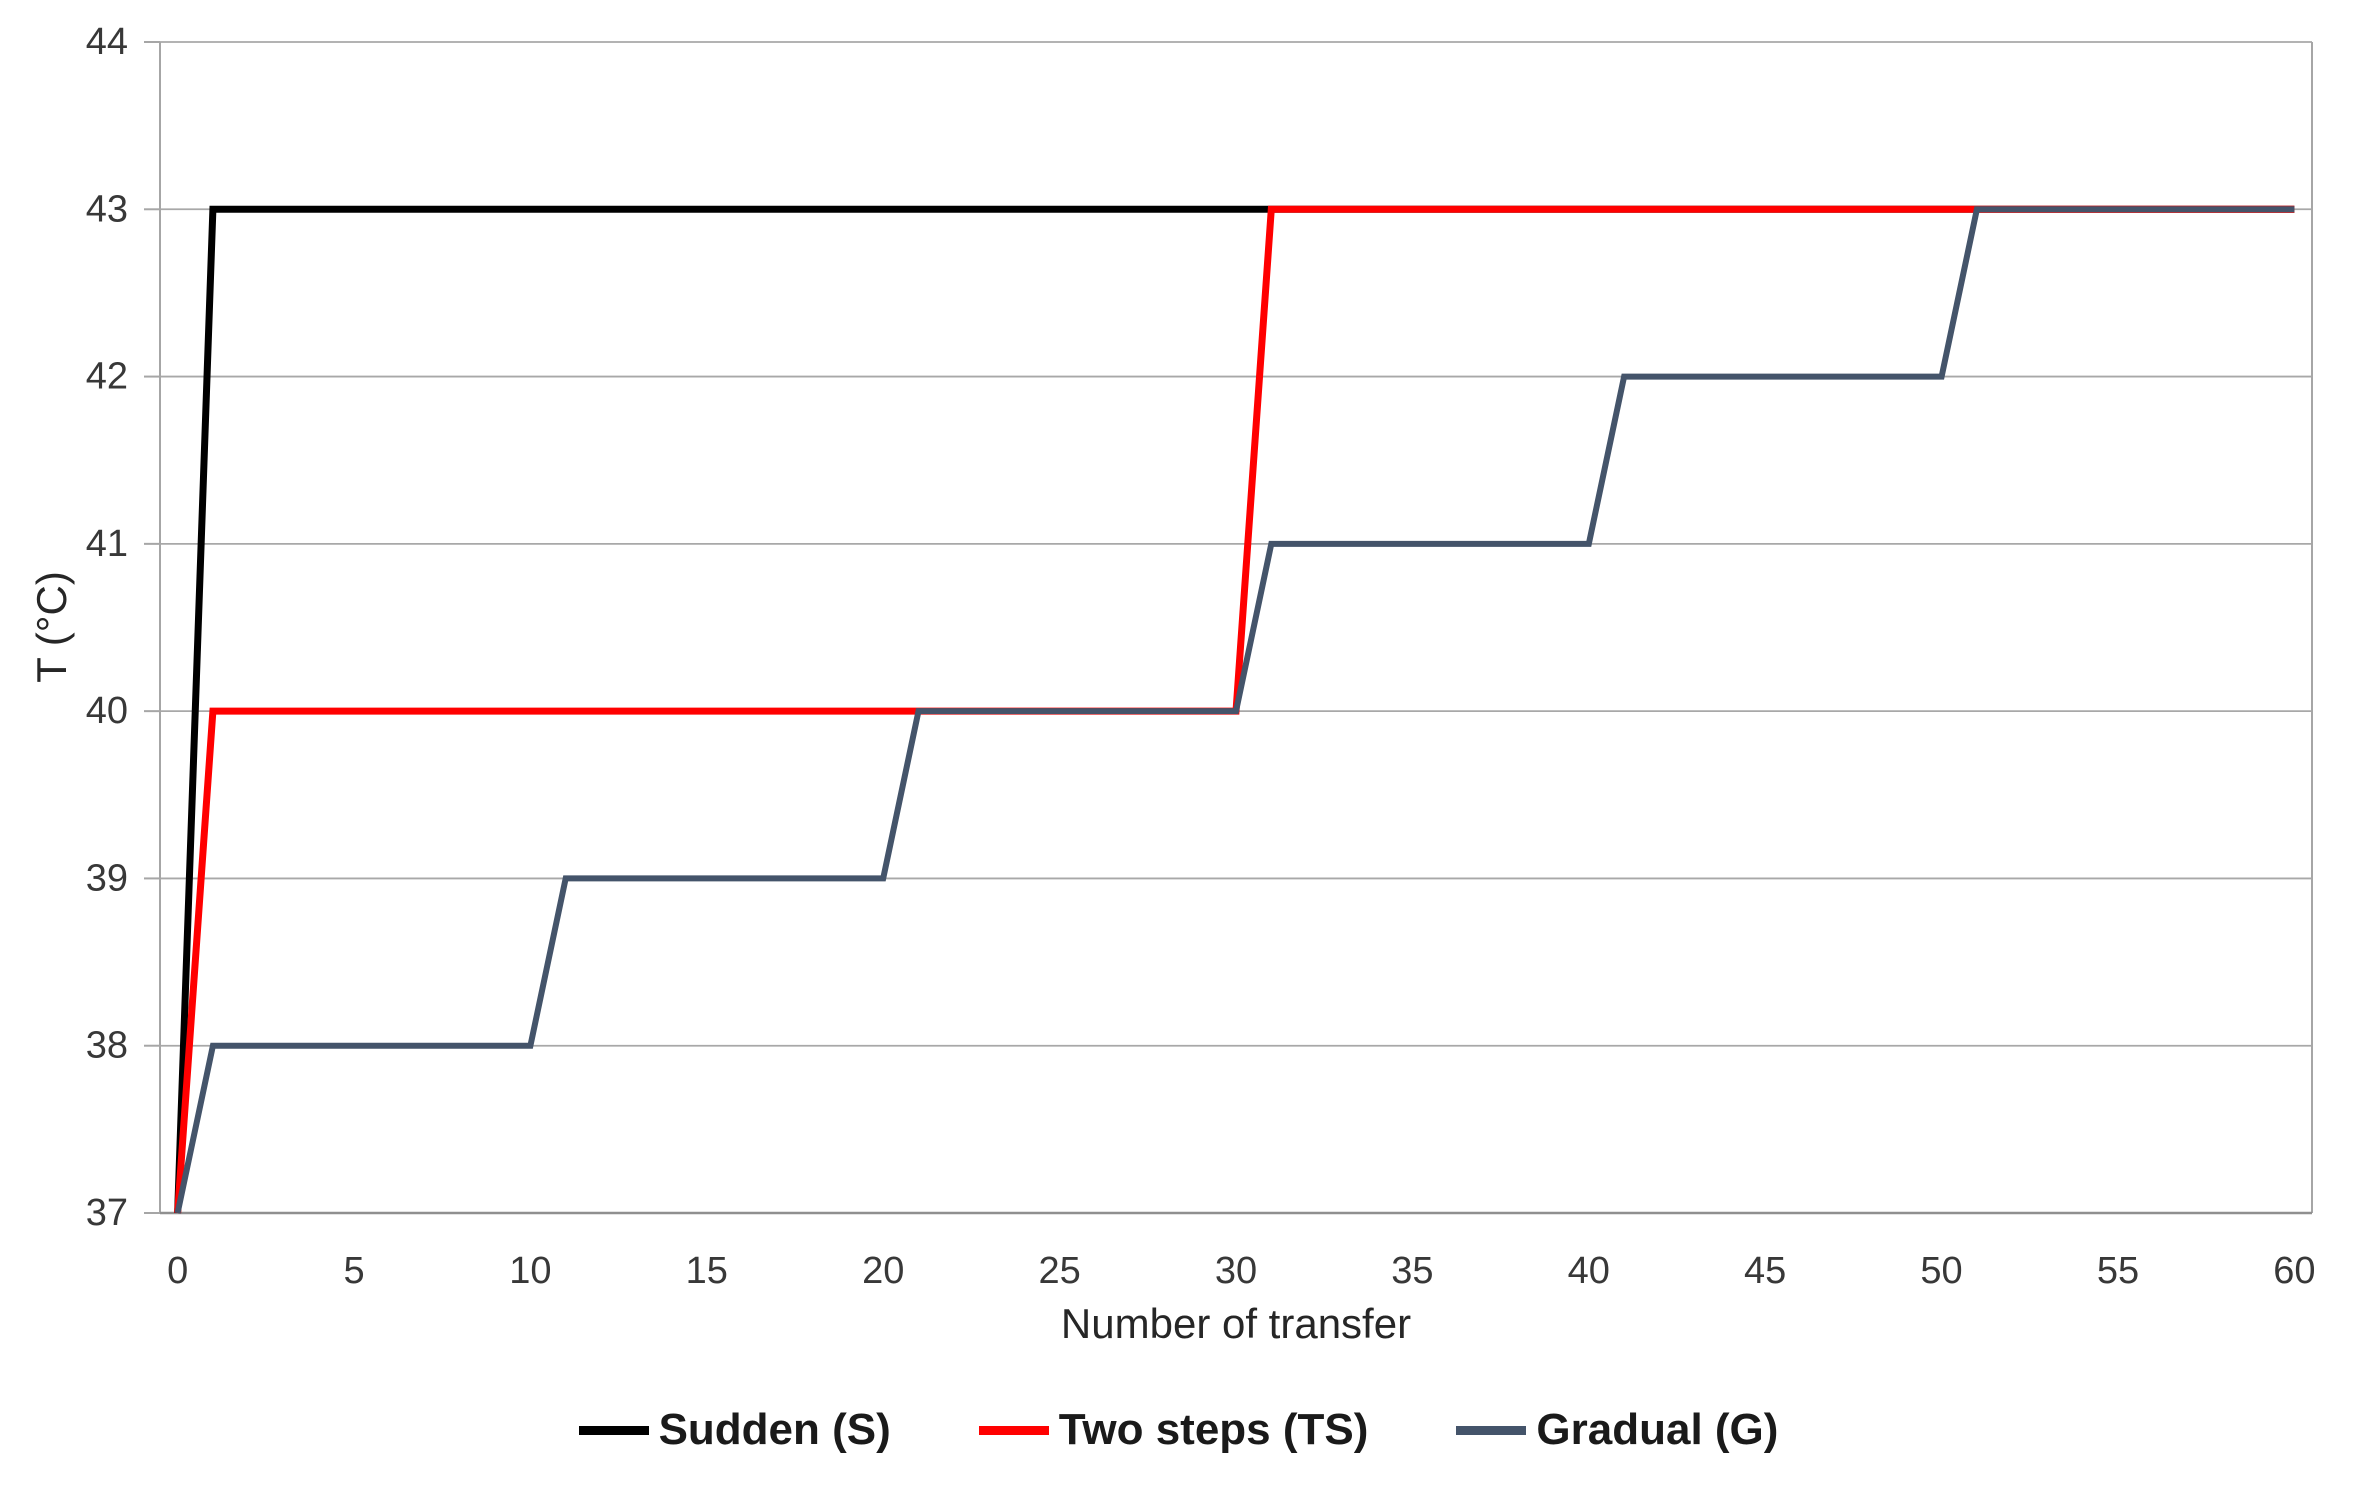  I want to click on x-tick-label-10: 10, so click(530, 1271).